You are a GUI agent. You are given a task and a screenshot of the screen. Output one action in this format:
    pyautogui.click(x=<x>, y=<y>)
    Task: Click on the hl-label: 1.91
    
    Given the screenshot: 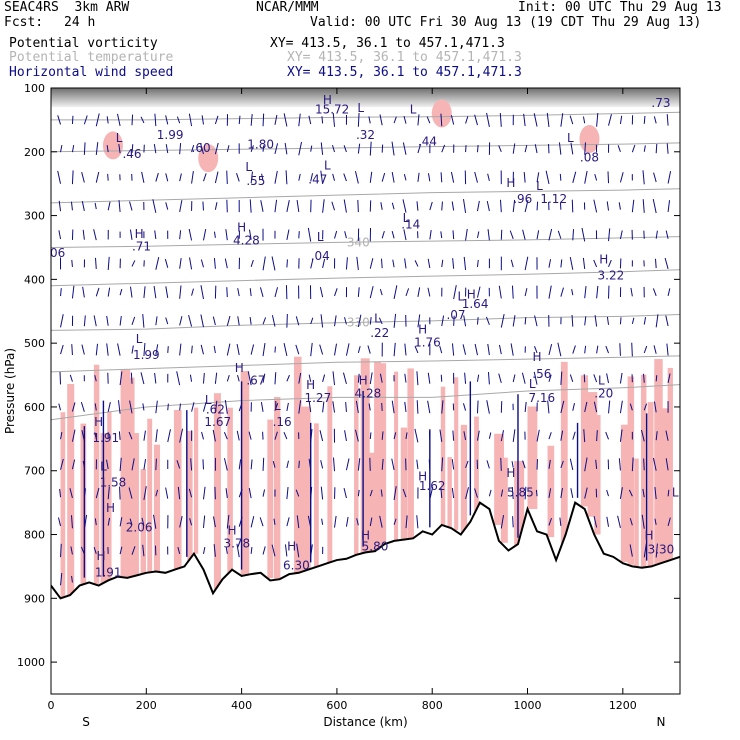 What is the action you would take?
    pyautogui.click(x=105, y=438)
    